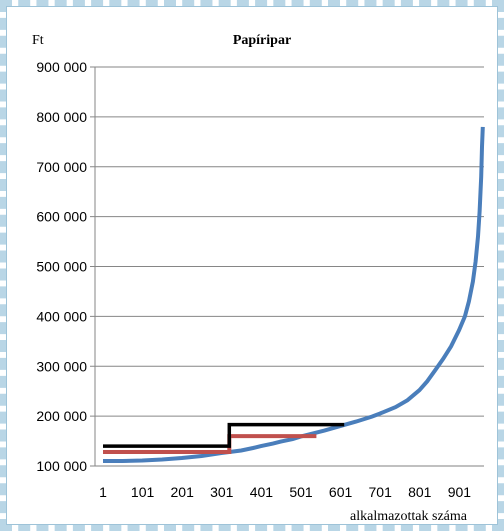  What do you see at coordinates (61, 67) in the screenshot?
I see `y-tick-label: 900 000` at bounding box center [61, 67].